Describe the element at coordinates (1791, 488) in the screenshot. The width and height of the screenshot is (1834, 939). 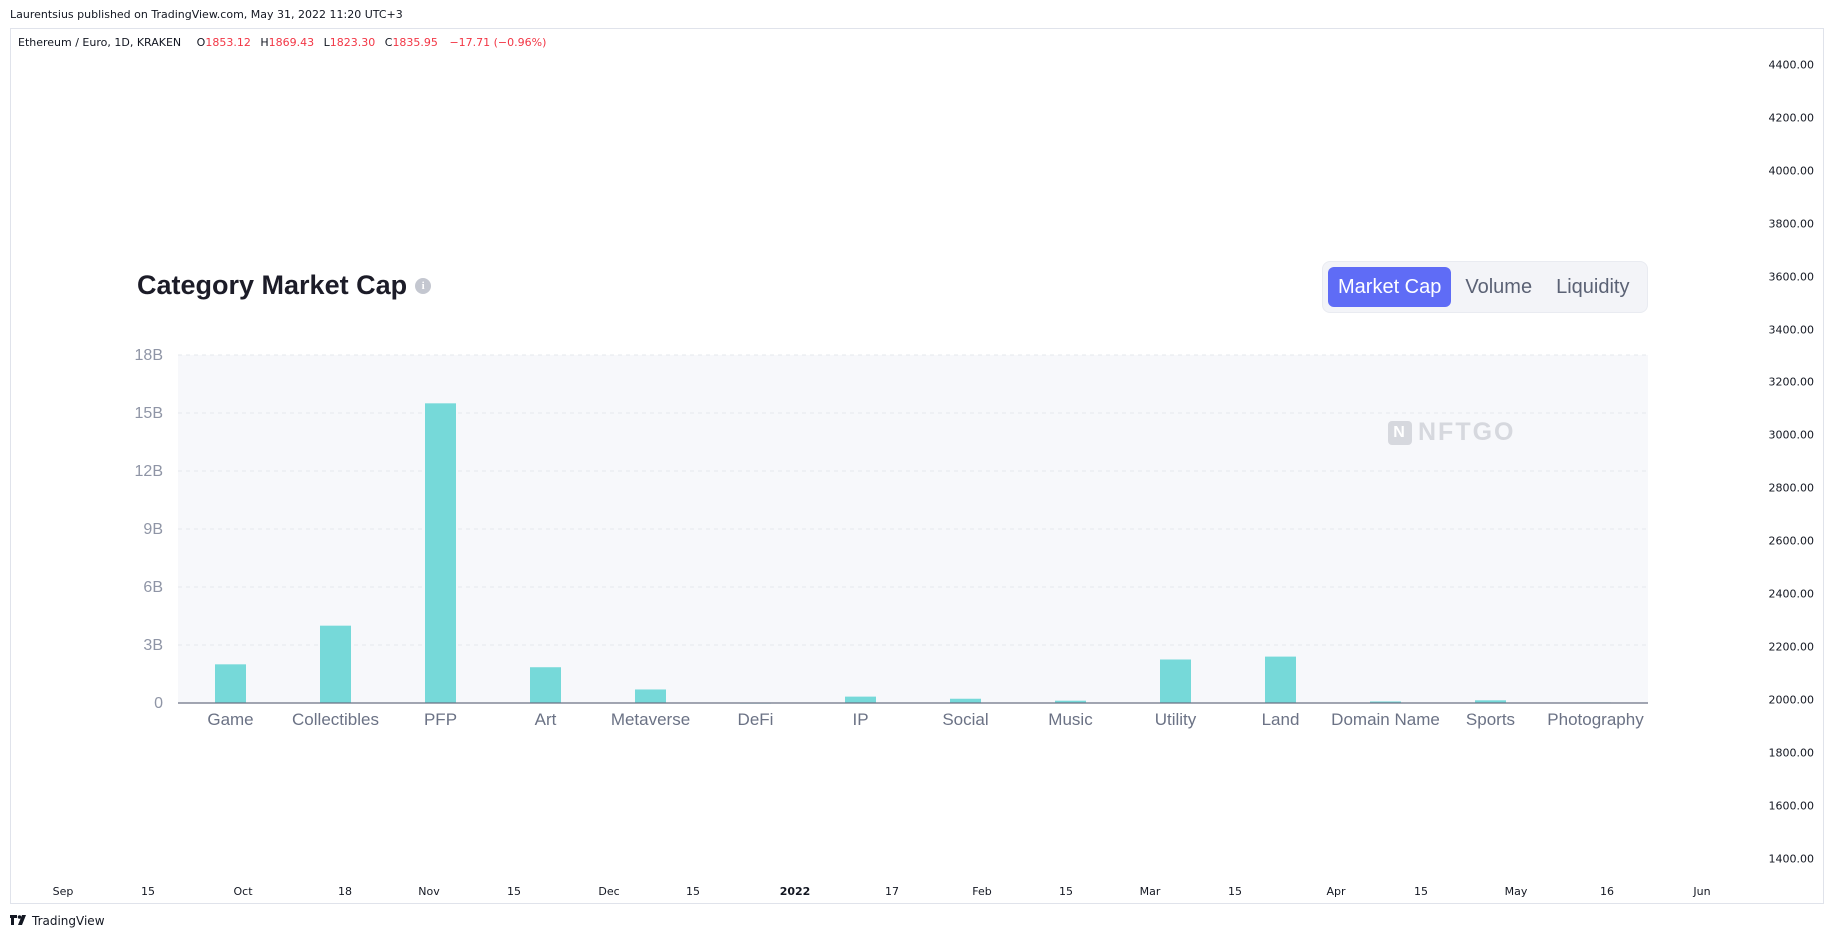
I see `price-tick-label: 2800.00` at that location.